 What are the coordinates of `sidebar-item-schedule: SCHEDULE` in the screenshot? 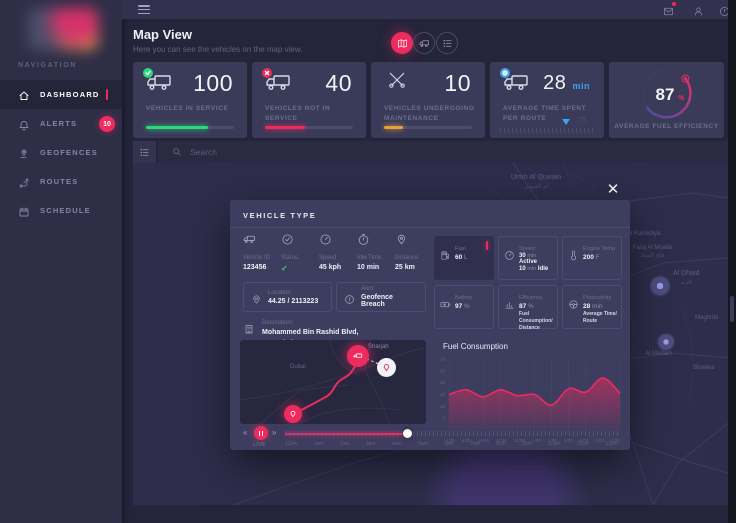 It's located at (61, 210).